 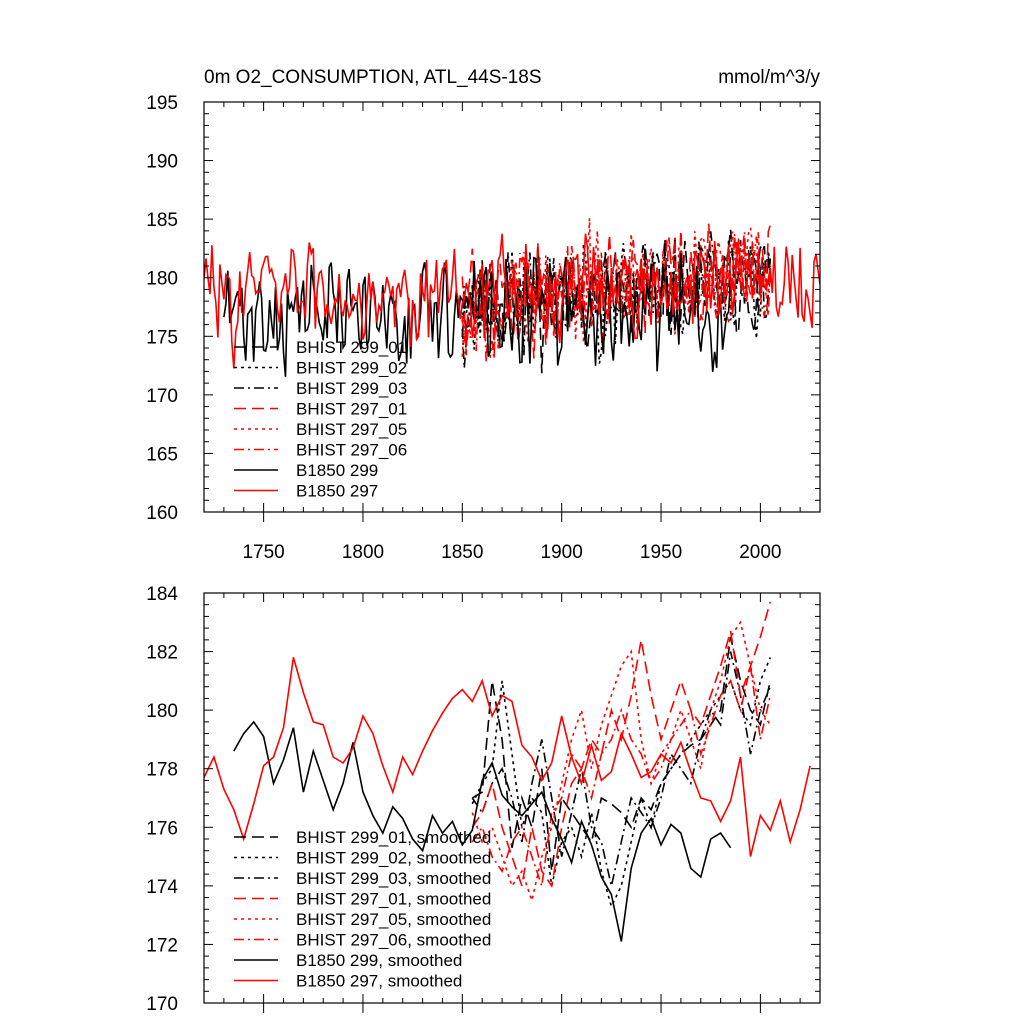 What do you see at coordinates (263, 552) in the screenshot?
I see `top-x-tick-label-0: 1750` at bounding box center [263, 552].